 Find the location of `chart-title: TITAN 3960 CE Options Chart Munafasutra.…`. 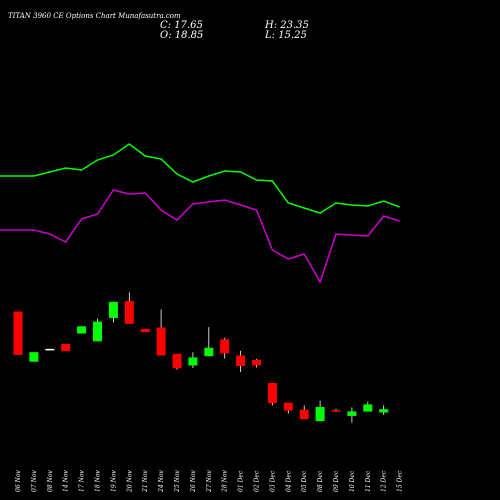

chart-title: TITAN 3960 CE Options Chart Munafasutra.… is located at coordinates (94, 16).